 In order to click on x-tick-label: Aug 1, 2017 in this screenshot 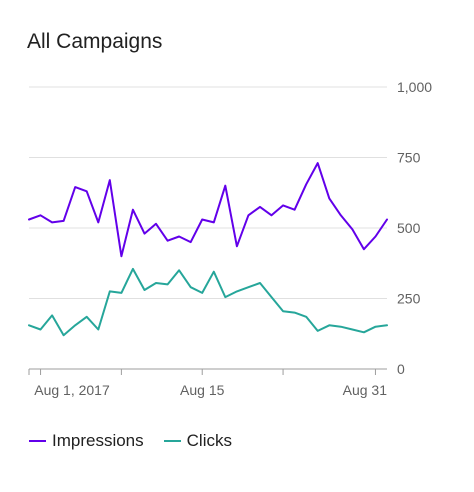, I will do `click(72, 390)`.